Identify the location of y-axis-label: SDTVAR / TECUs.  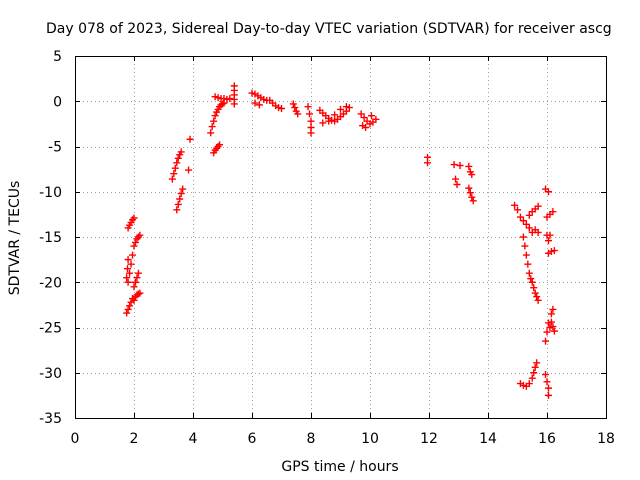
(15, 238).